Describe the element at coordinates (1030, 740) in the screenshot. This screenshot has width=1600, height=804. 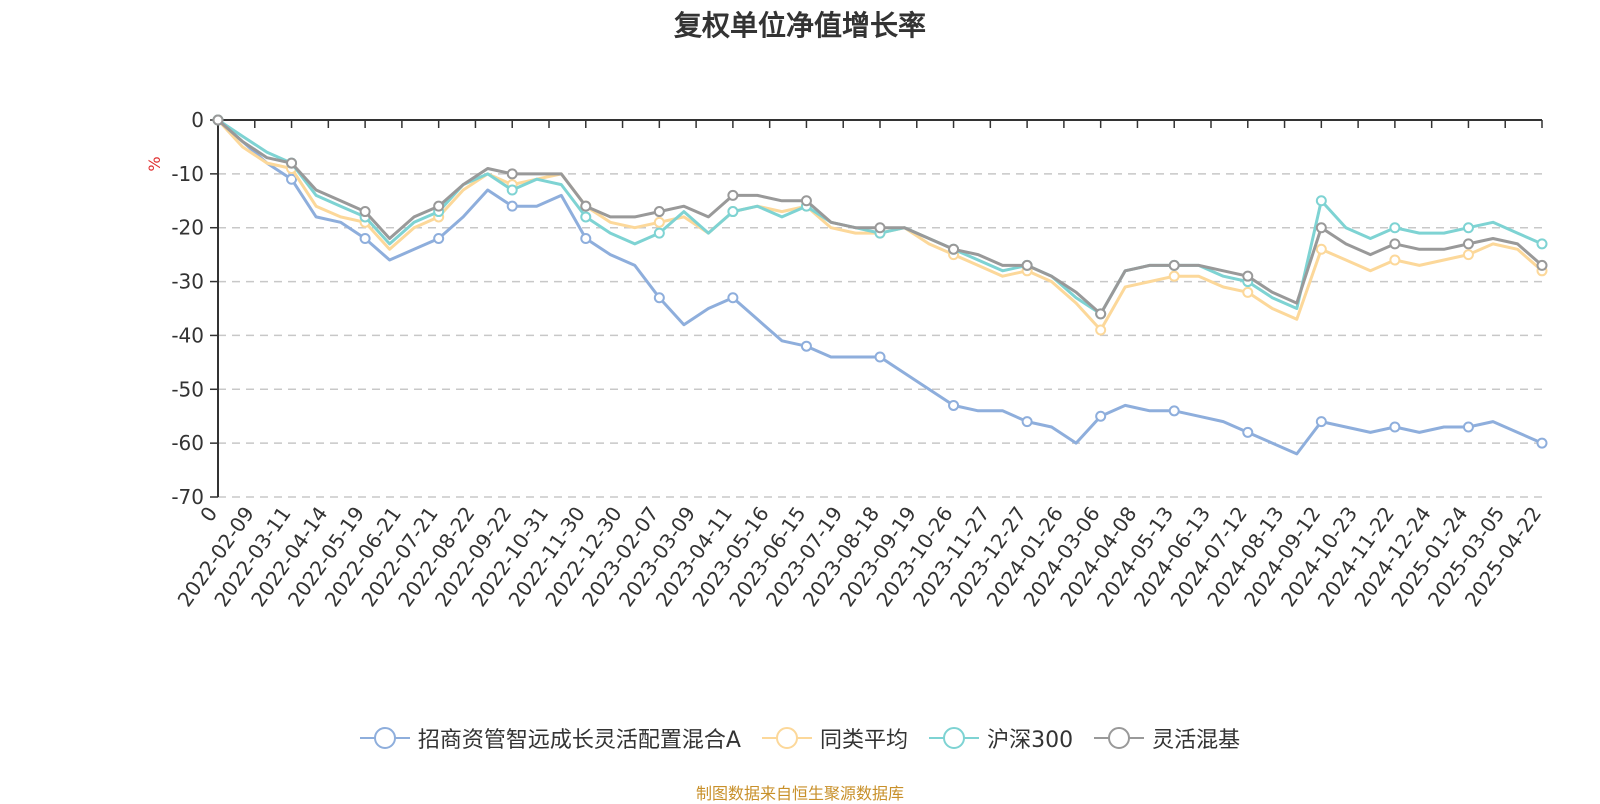
I see `legend-label: 沪深300` at that location.